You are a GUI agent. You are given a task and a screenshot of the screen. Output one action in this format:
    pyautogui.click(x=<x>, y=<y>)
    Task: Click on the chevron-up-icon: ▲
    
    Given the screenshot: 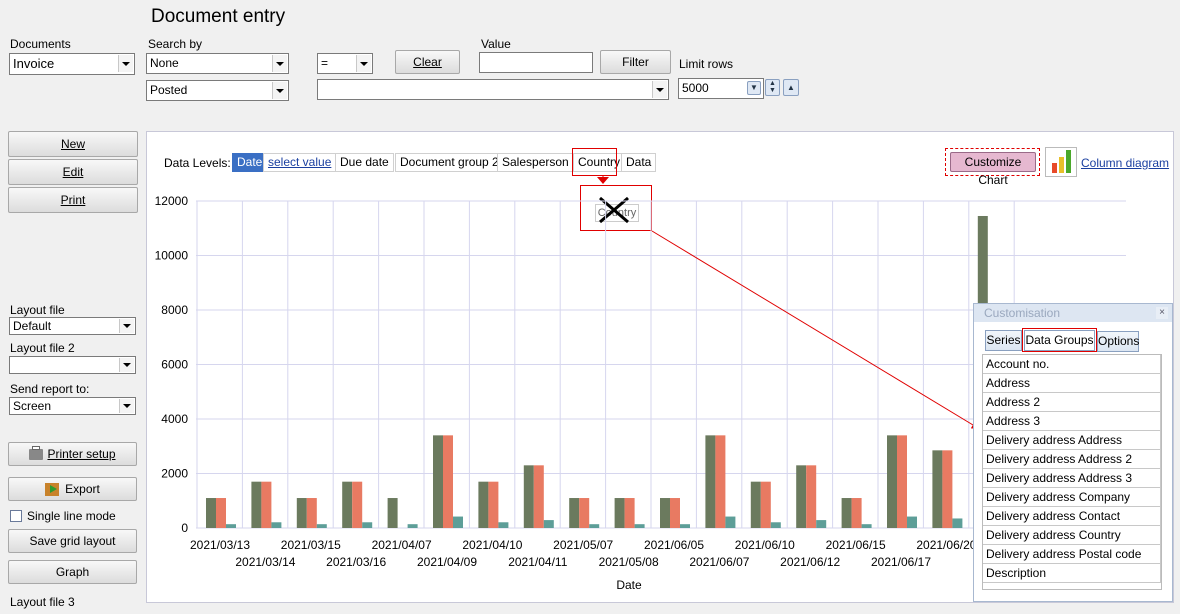 What is the action you would take?
    pyautogui.click(x=791, y=87)
    